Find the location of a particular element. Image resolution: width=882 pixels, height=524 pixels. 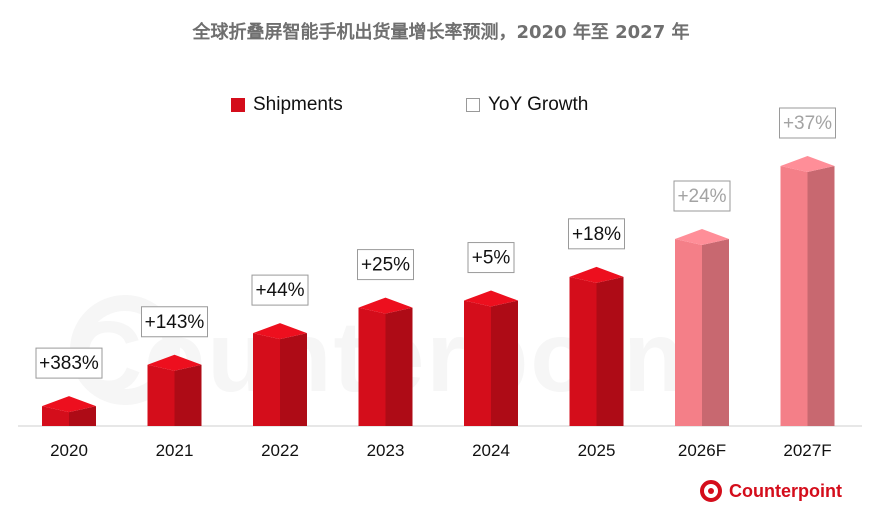

x-tick-label: 2022 is located at coordinates (280, 450).